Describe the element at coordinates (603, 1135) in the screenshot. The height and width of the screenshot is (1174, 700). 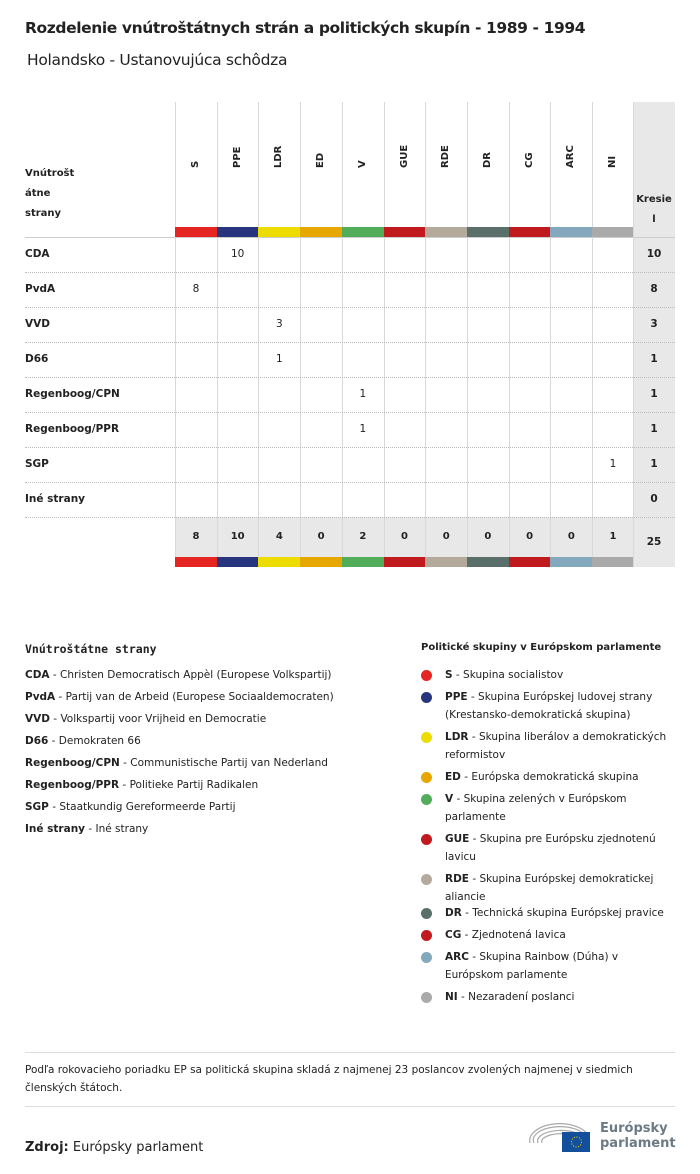
I see `ep-logo: Európsky parlament` at that location.